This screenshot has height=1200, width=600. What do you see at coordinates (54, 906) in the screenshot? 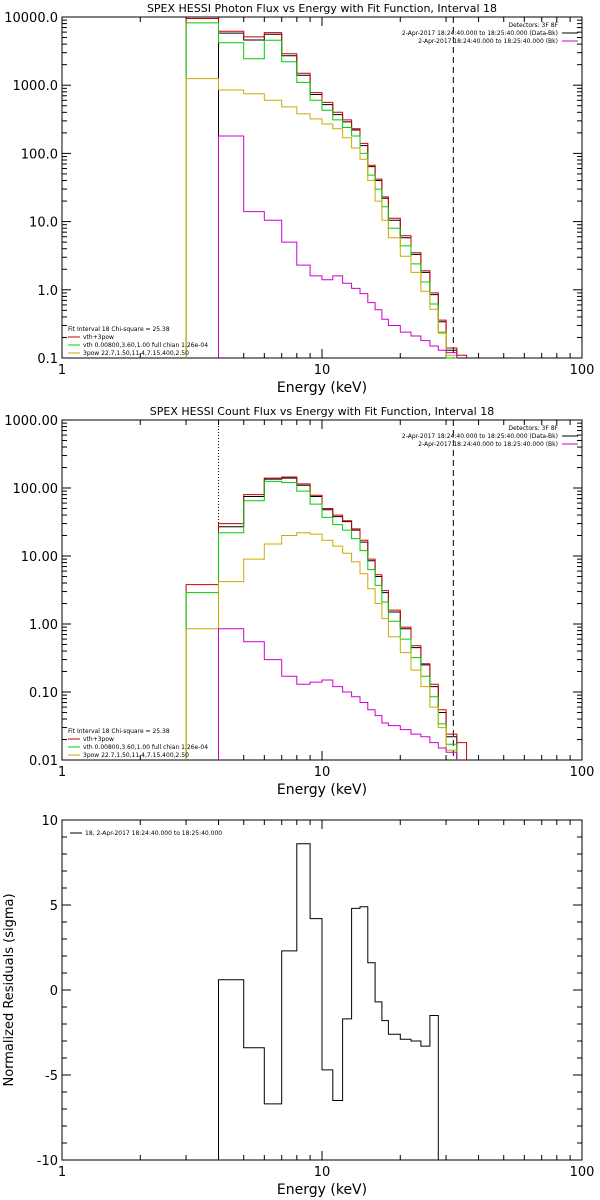
I see `y-tick-label: 5` at bounding box center [54, 906].